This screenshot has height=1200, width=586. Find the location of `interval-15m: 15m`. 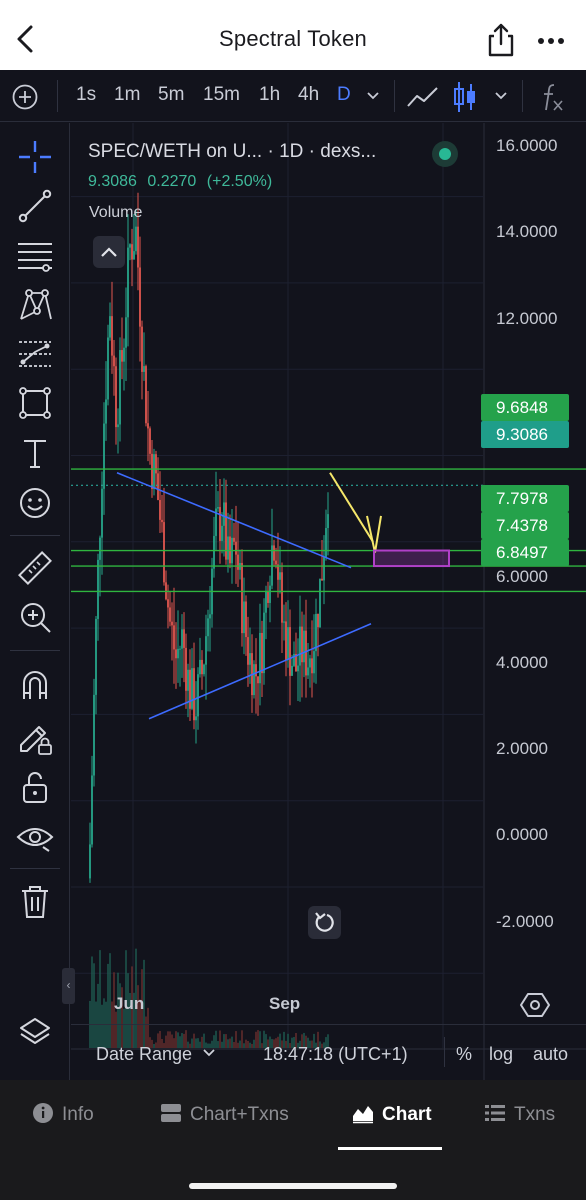

interval-15m: 15m is located at coordinates (221, 94).